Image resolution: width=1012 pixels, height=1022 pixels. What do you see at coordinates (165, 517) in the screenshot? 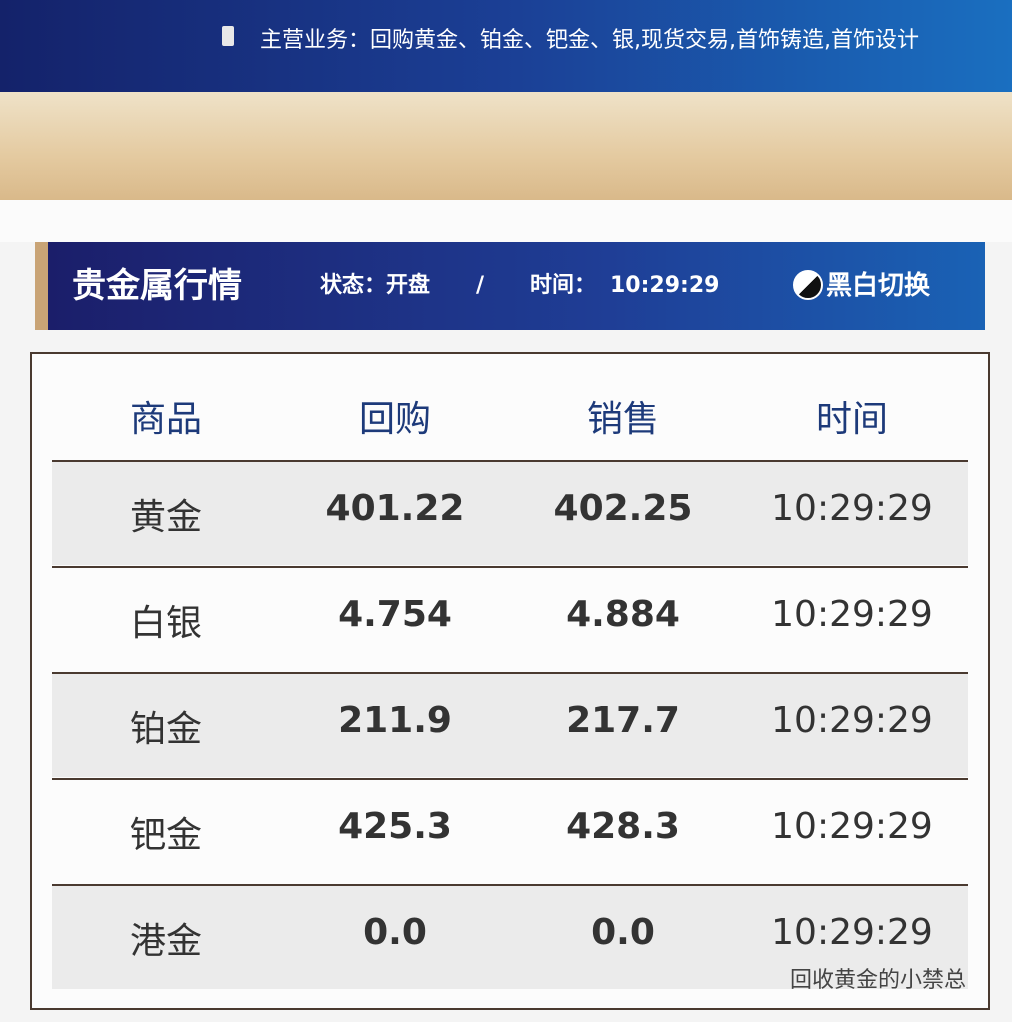
I see `table-cell: 黄金` at bounding box center [165, 517].